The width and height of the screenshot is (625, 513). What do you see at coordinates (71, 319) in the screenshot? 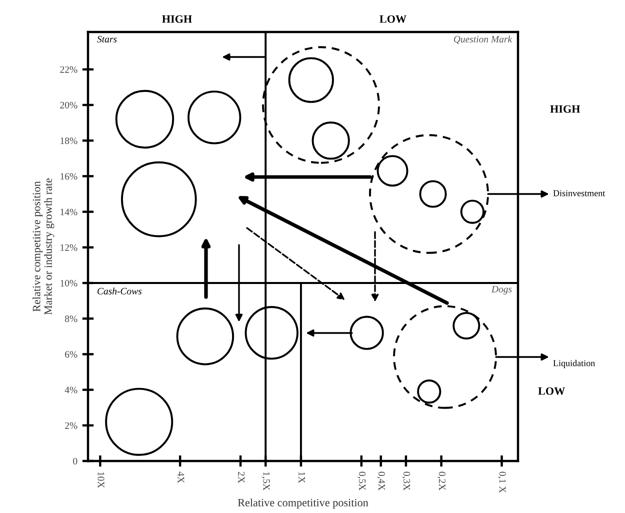
I see `y-tick-label: 8%` at bounding box center [71, 319].